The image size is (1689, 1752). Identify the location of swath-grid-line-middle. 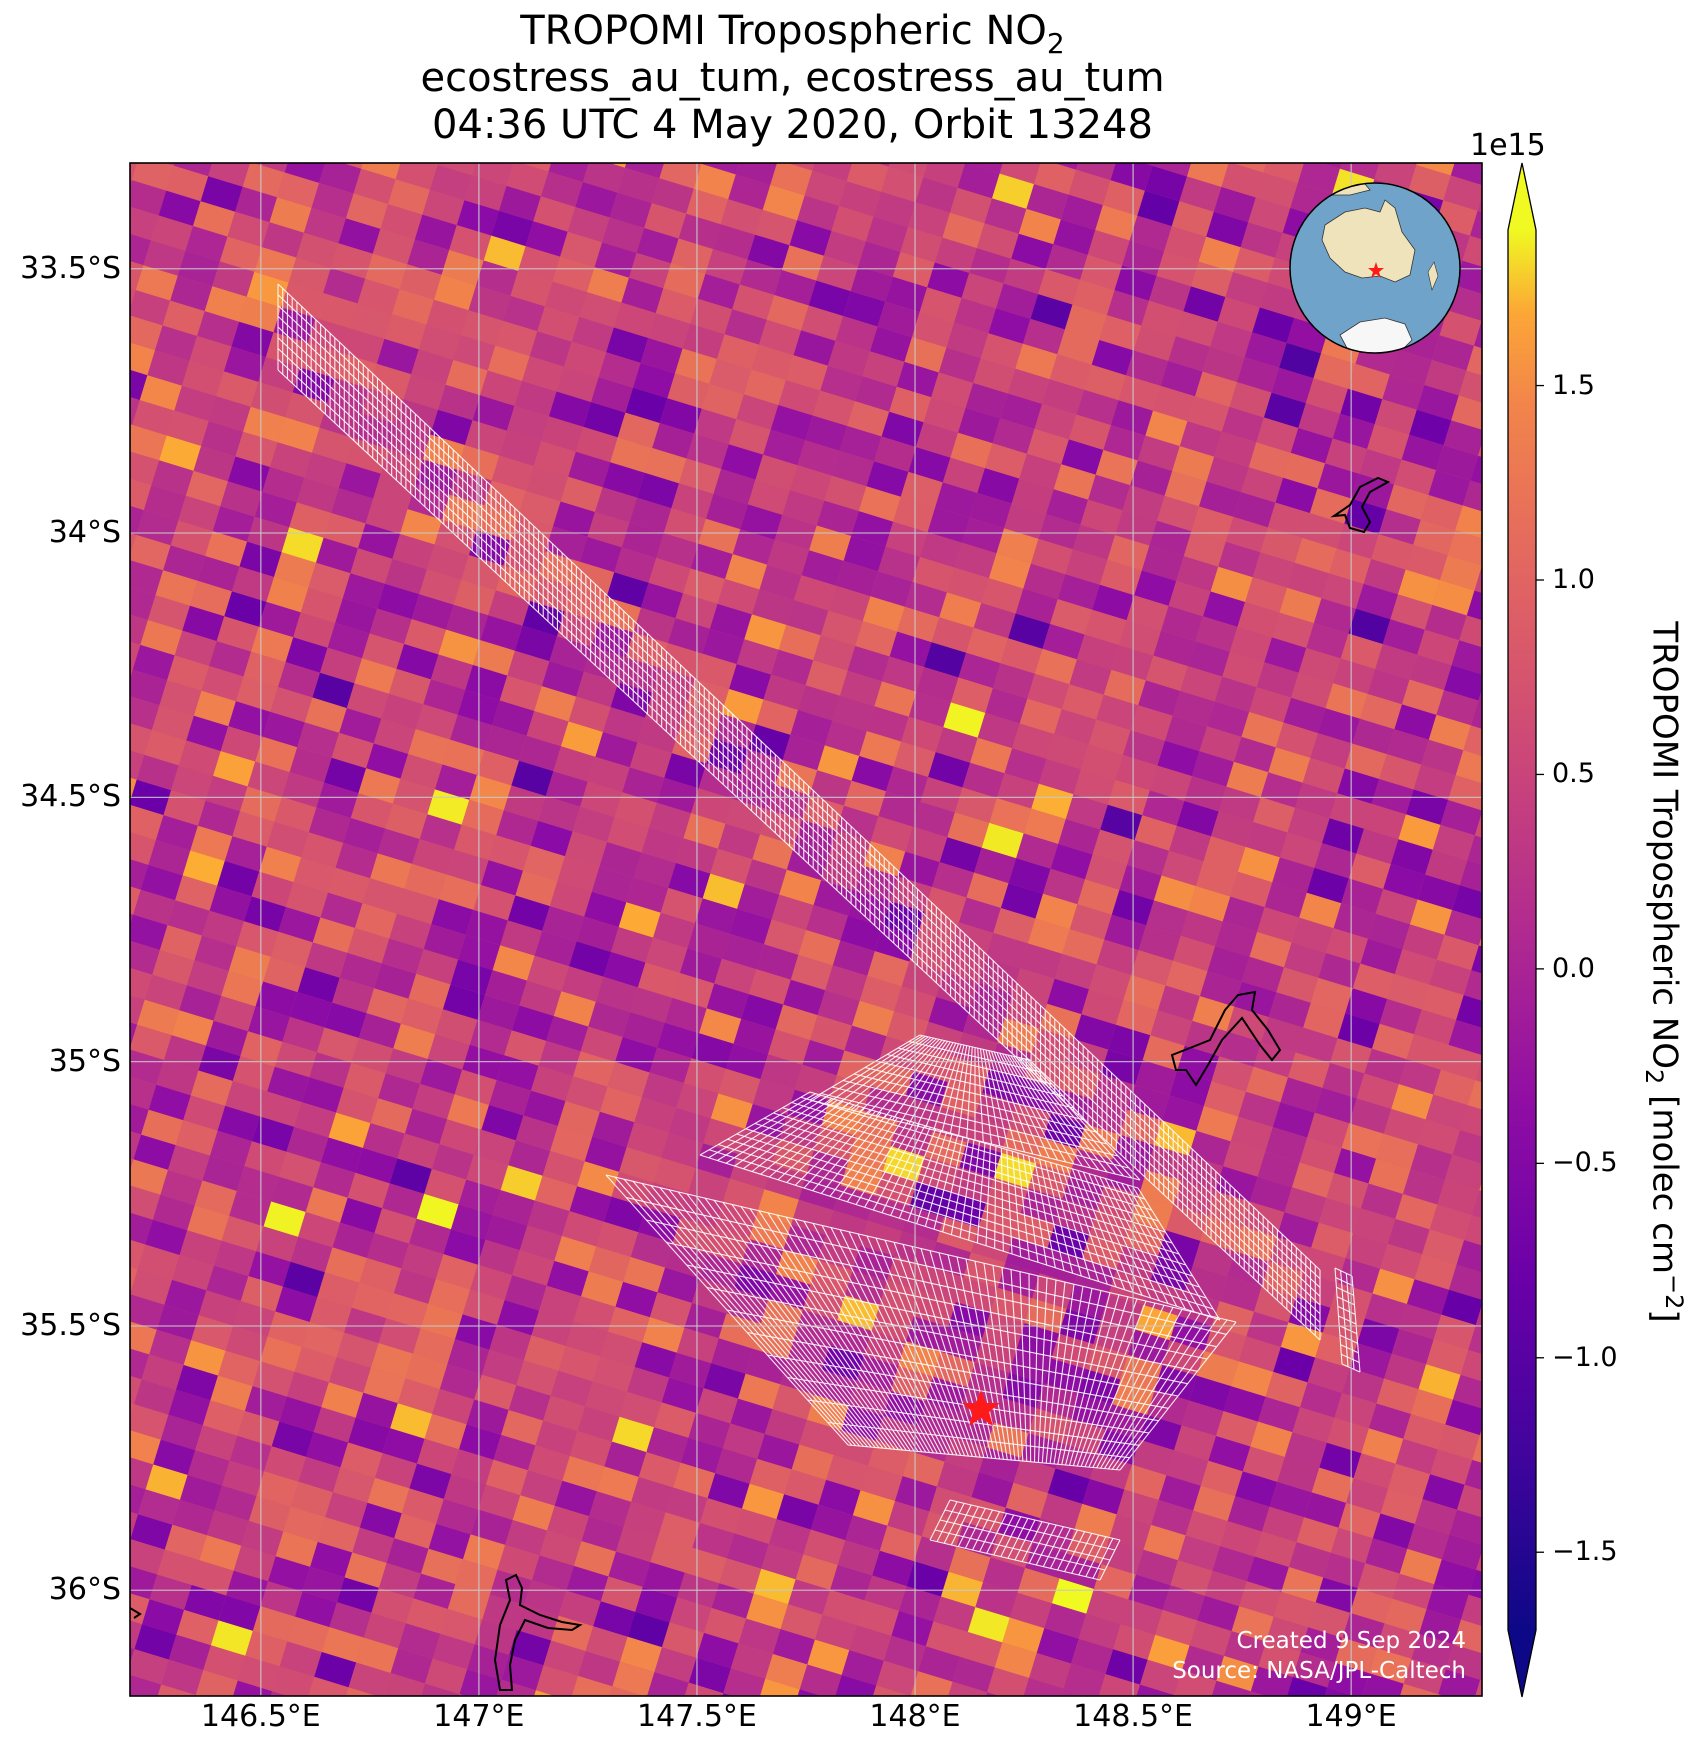
(968, 1180).